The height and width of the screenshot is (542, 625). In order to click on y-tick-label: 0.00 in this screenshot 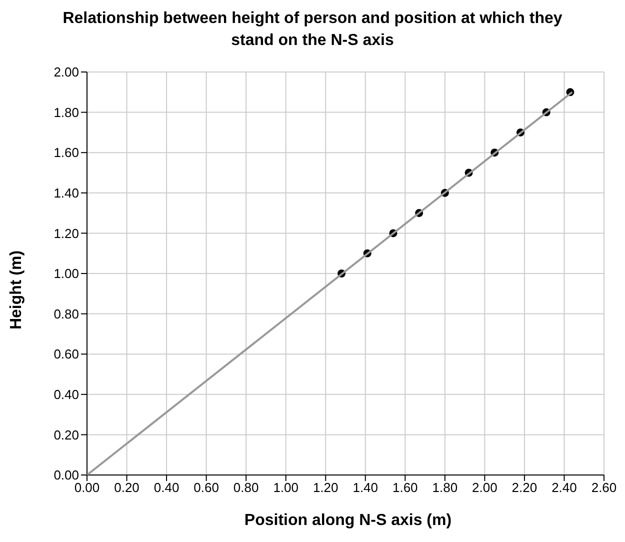, I will do `click(66, 475)`.